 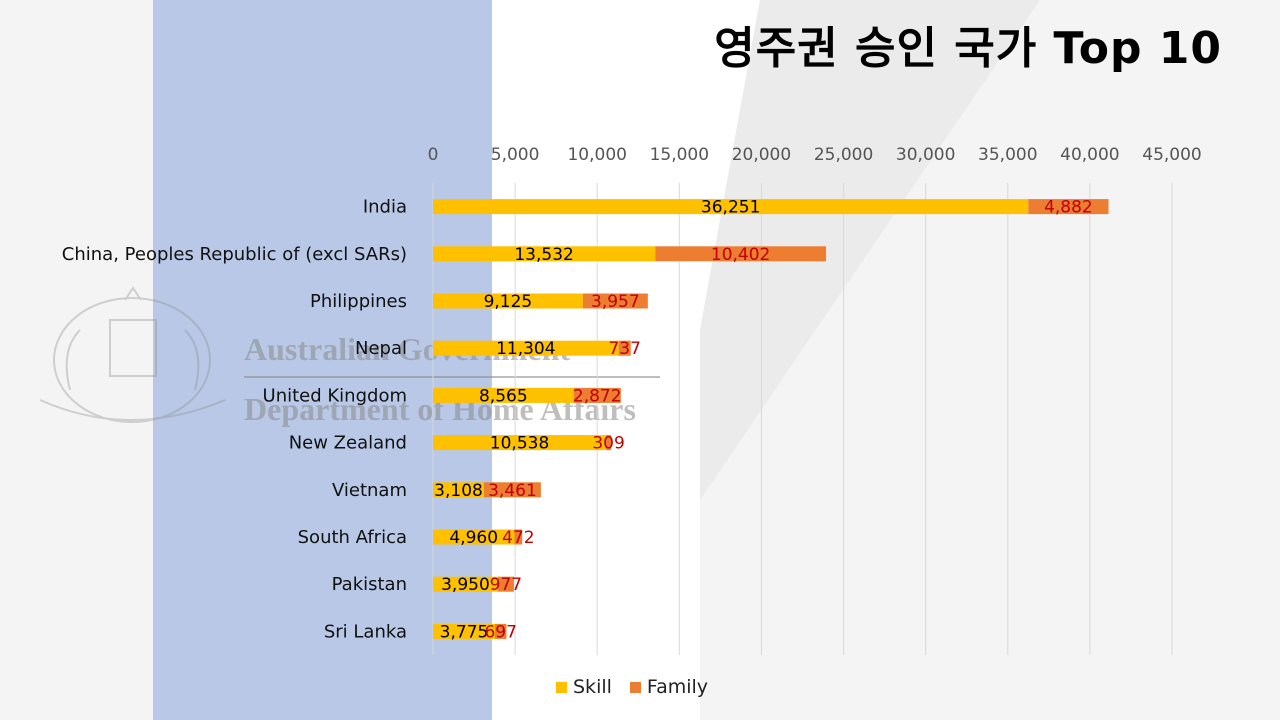 I want to click on legend-label-skill: Skill, so click(x=592, y=687).